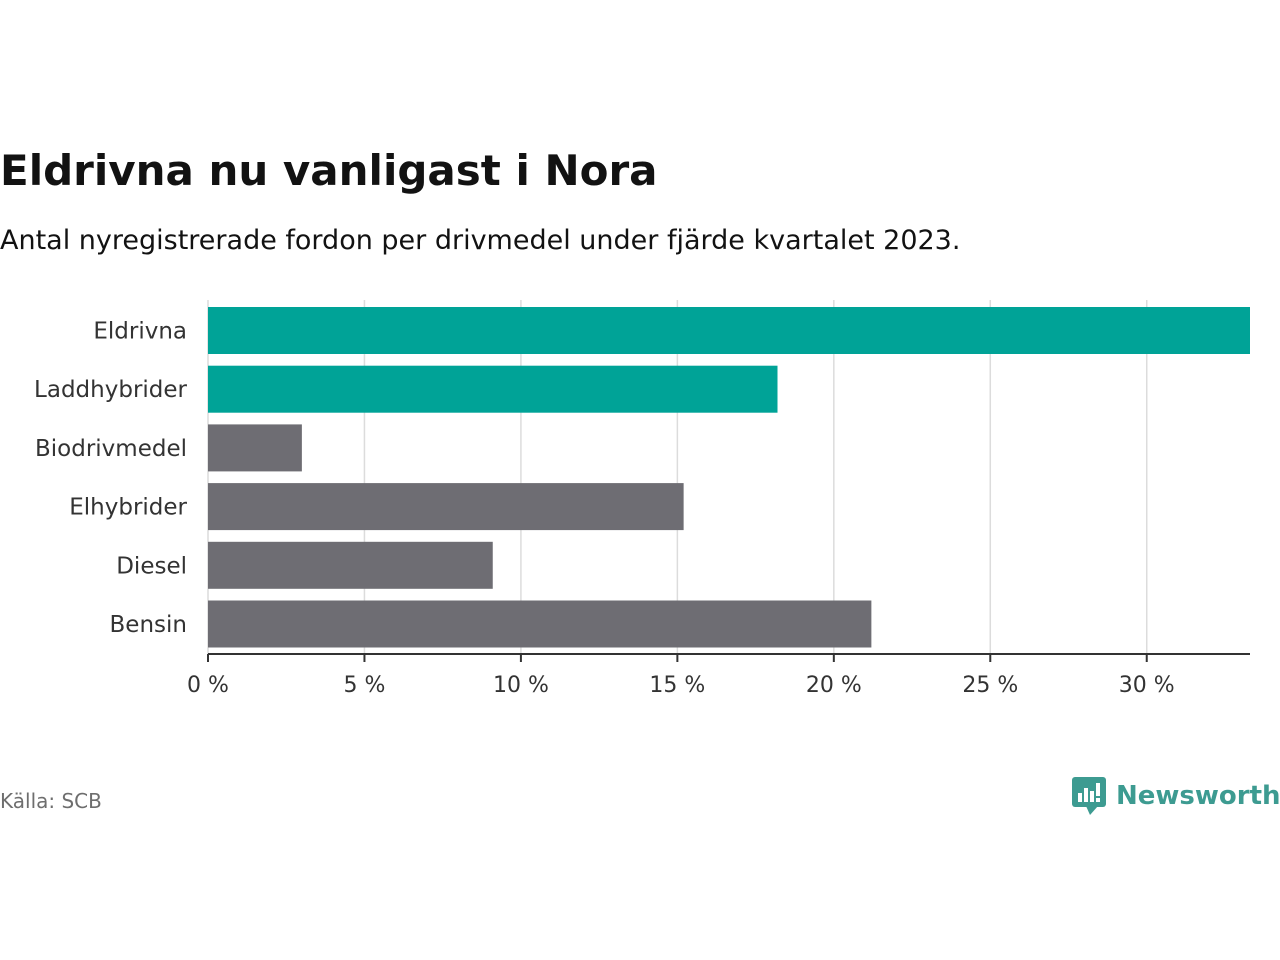 This screenshot has height=960, width=1280. I want to click on brand-name: Newsworthy, so click(1198, 796).